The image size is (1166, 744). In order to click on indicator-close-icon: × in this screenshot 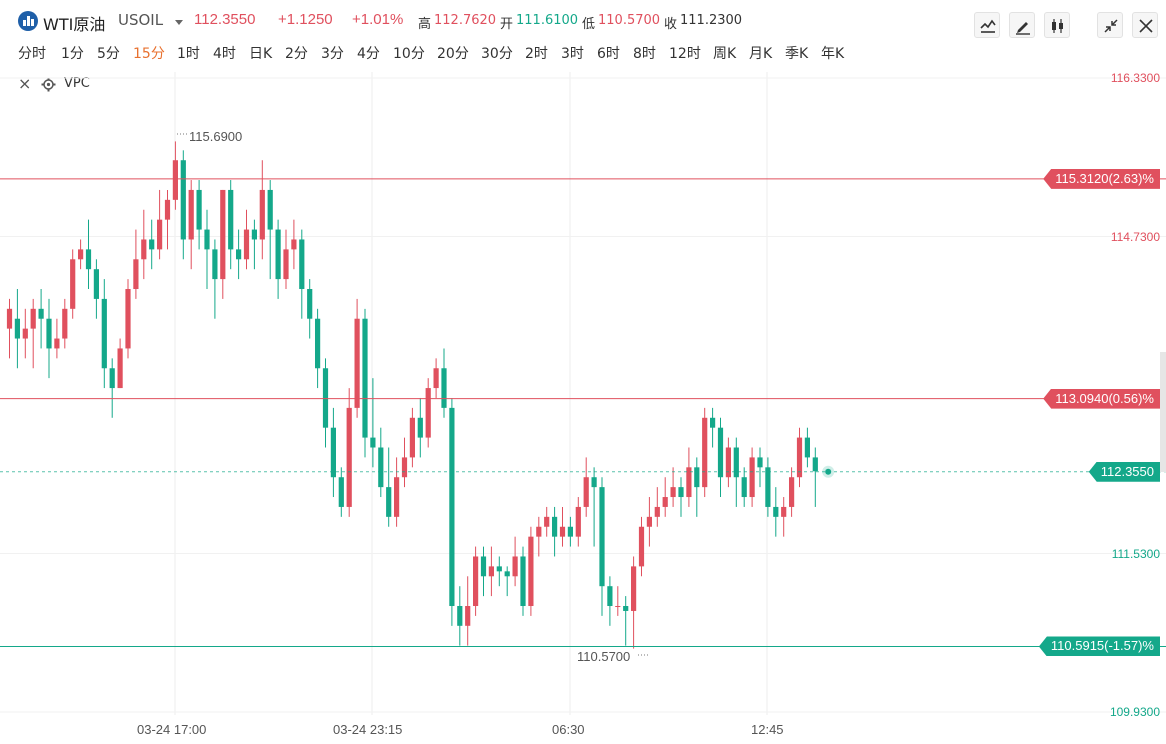, I will do `click(25, 83)`.